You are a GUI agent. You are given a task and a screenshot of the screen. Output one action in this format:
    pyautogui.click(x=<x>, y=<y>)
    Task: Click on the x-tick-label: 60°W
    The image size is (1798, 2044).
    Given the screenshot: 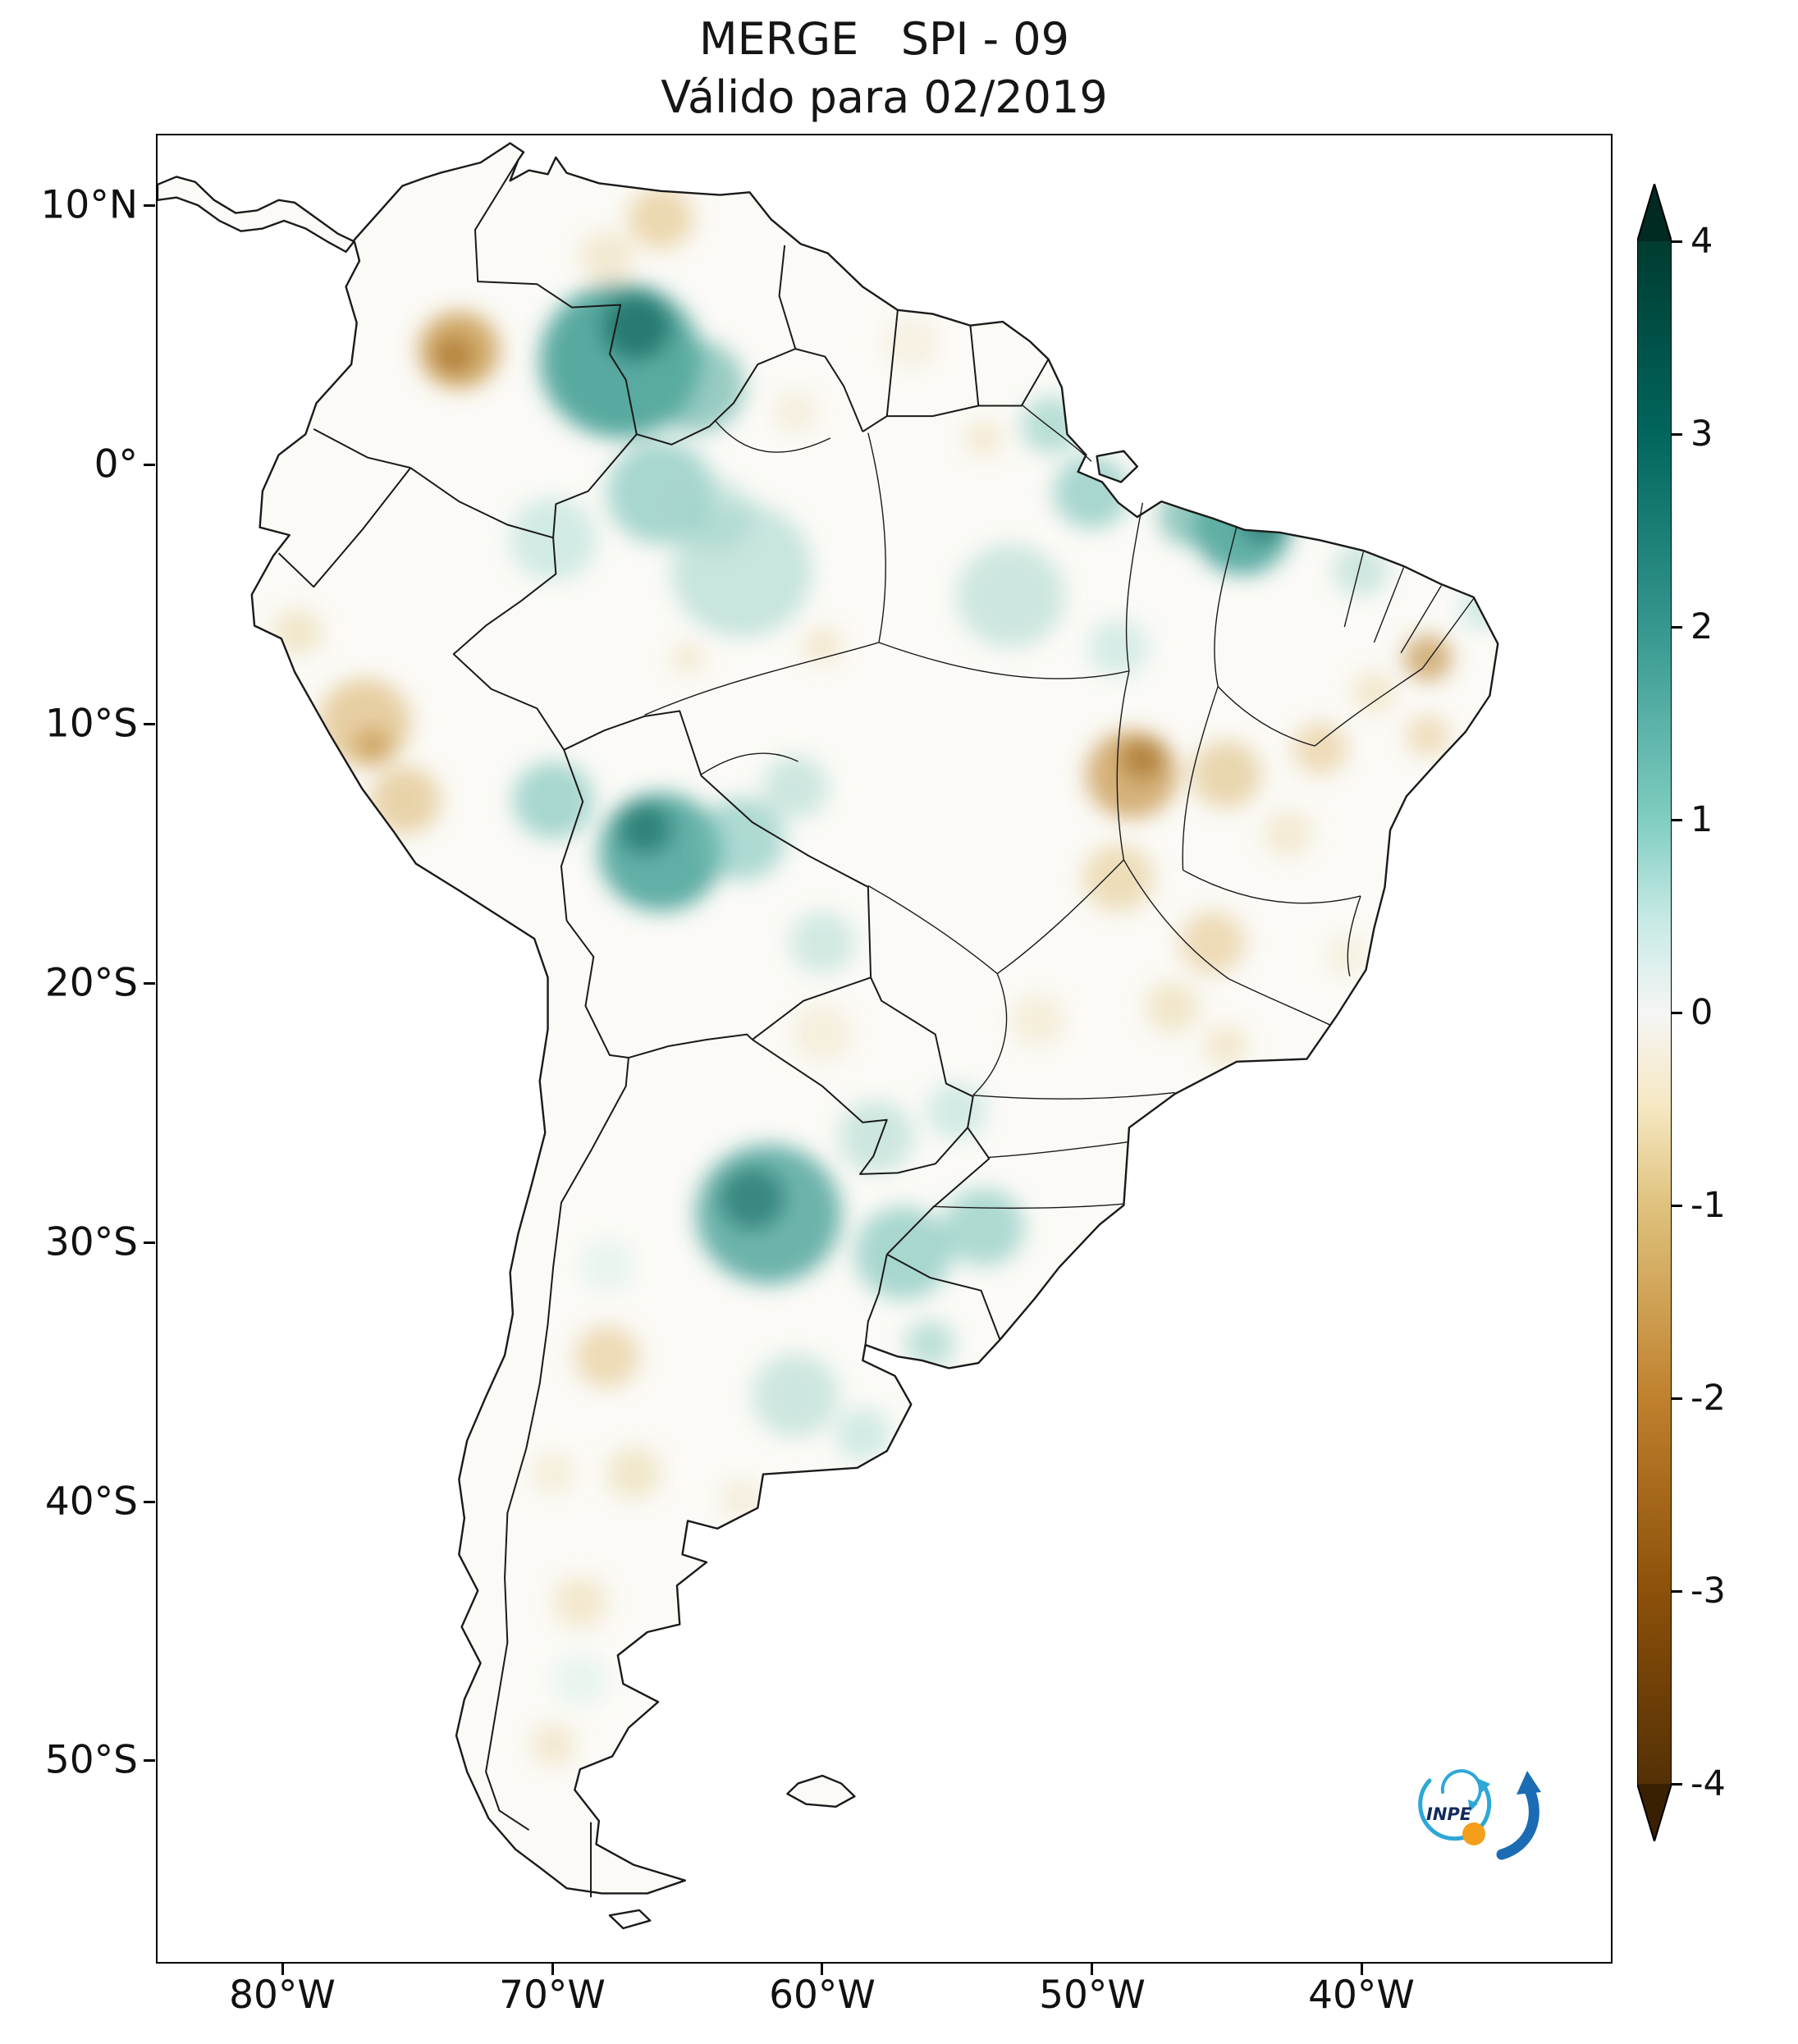 What is the action you would take?
    pyautogui.click(x=822, y=1996)
    